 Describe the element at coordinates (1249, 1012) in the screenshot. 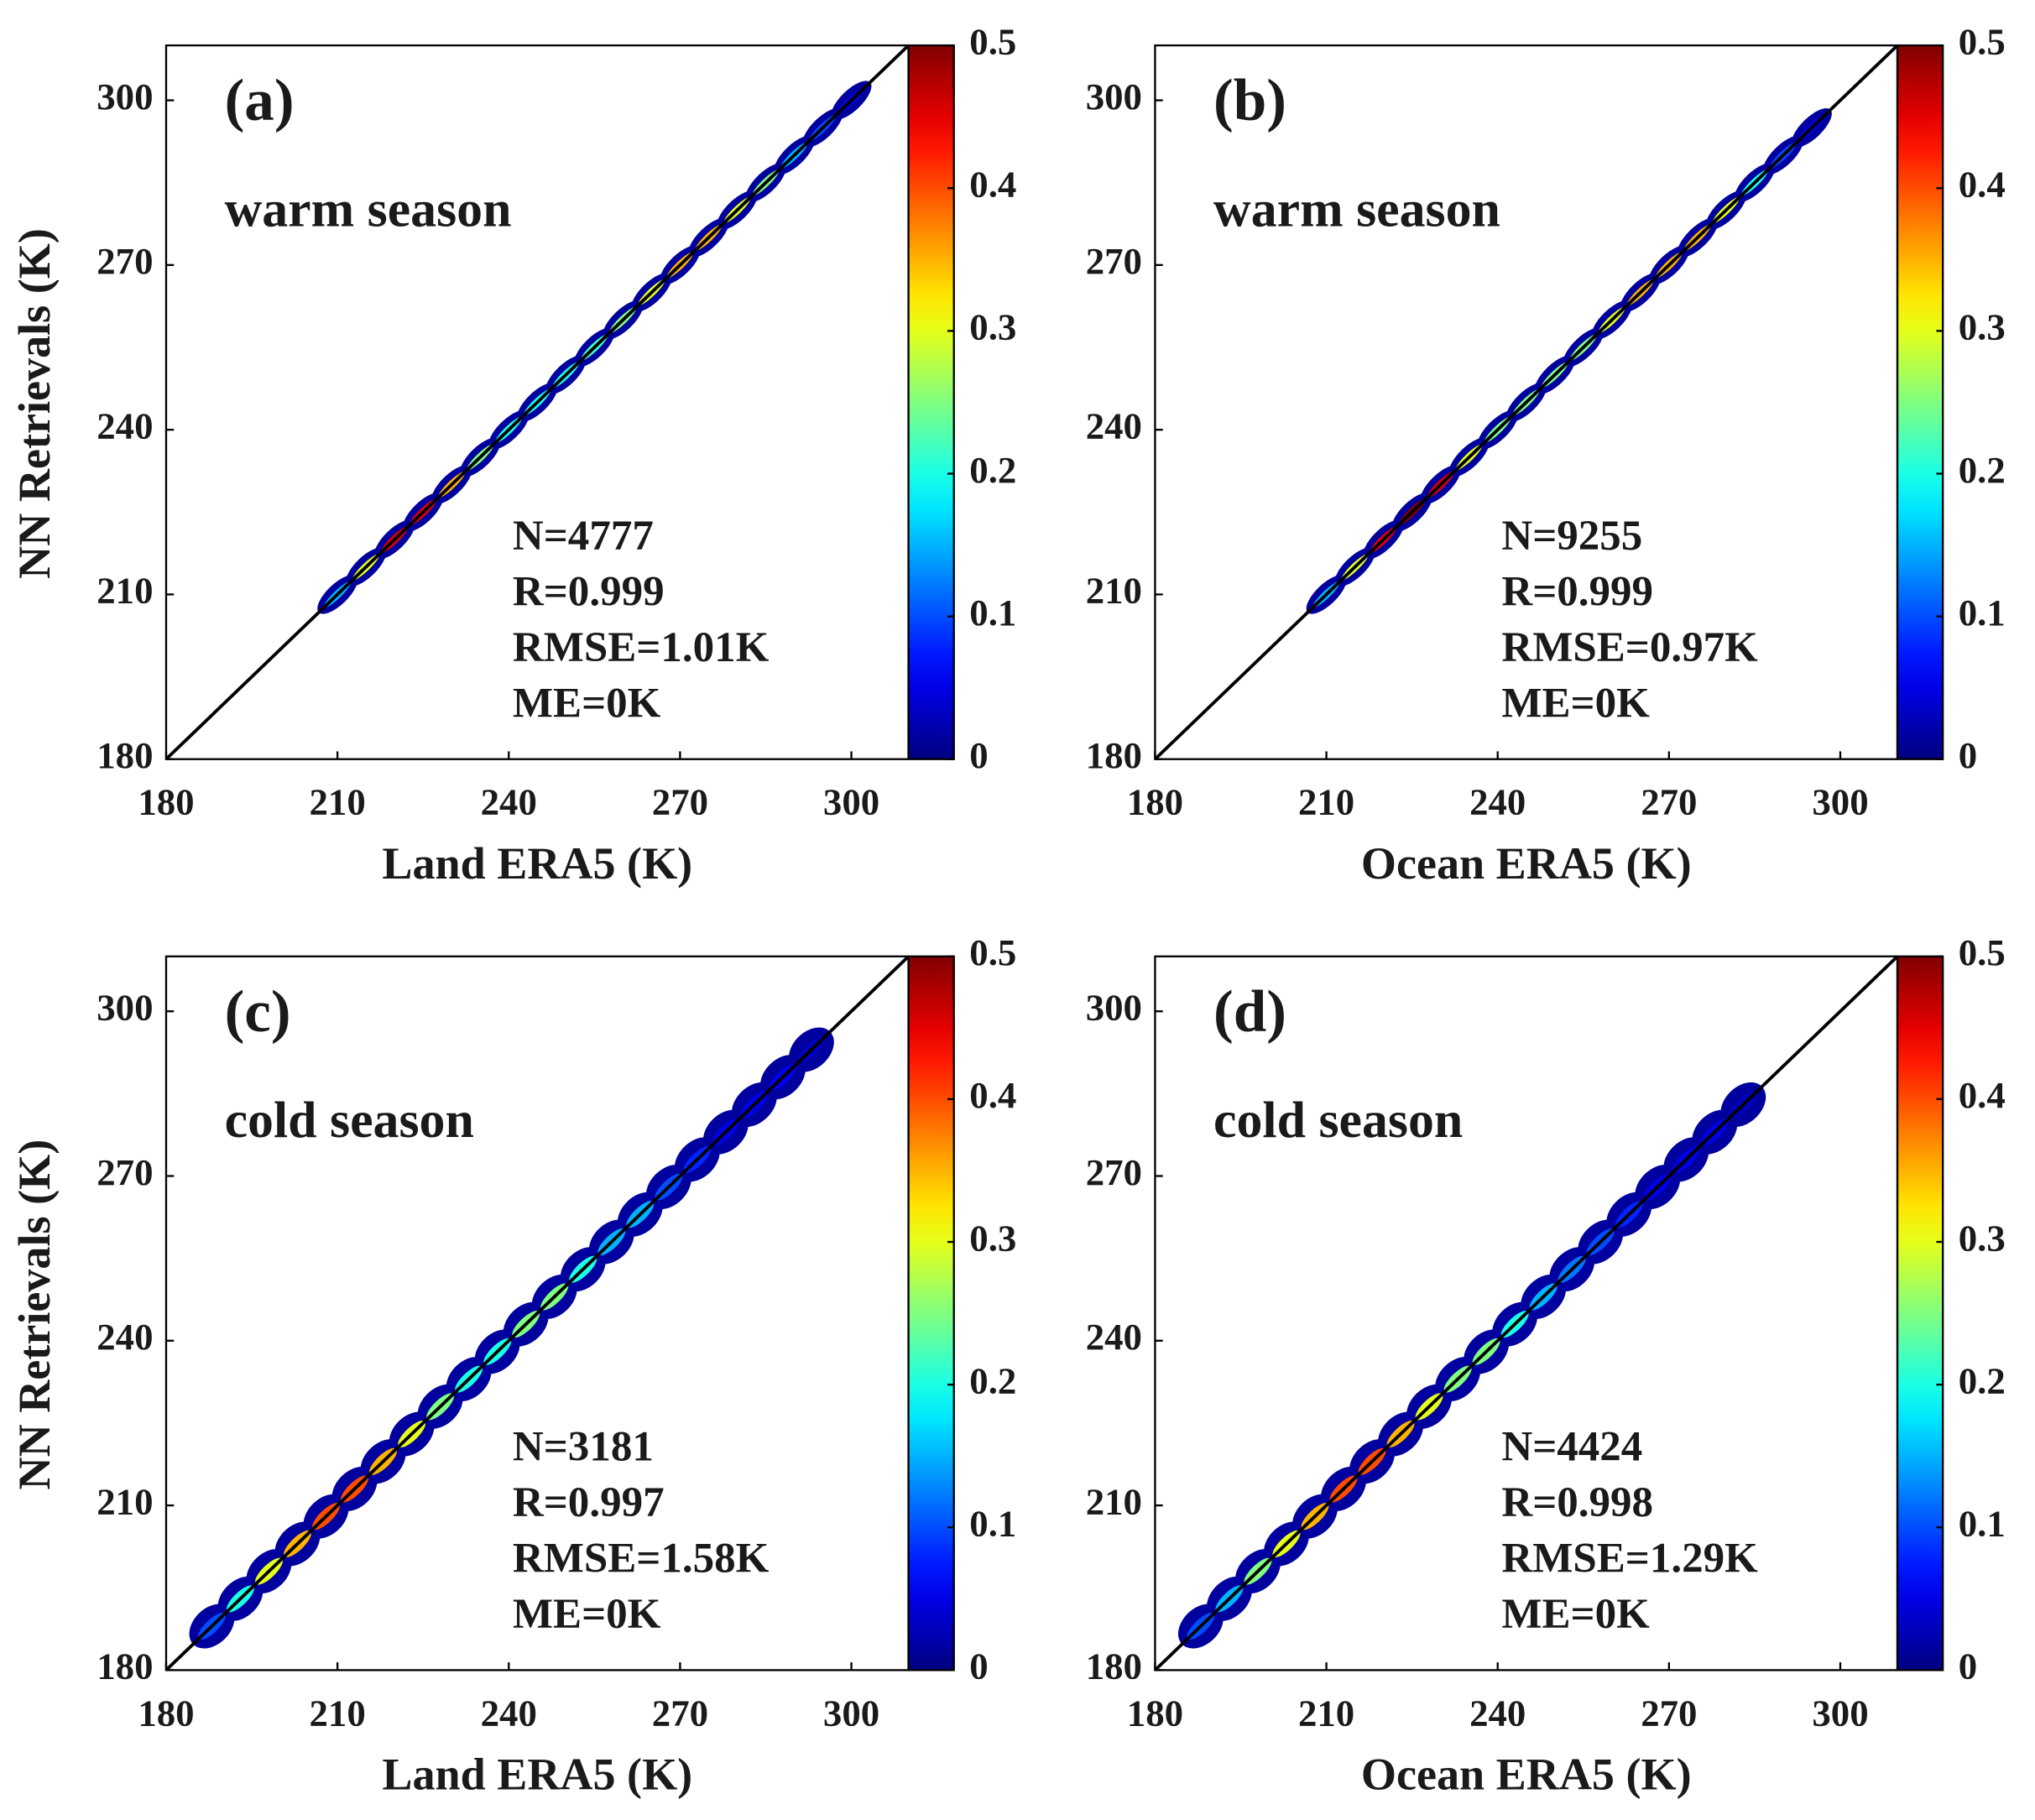

I see `panel-label: (d)` at that location.